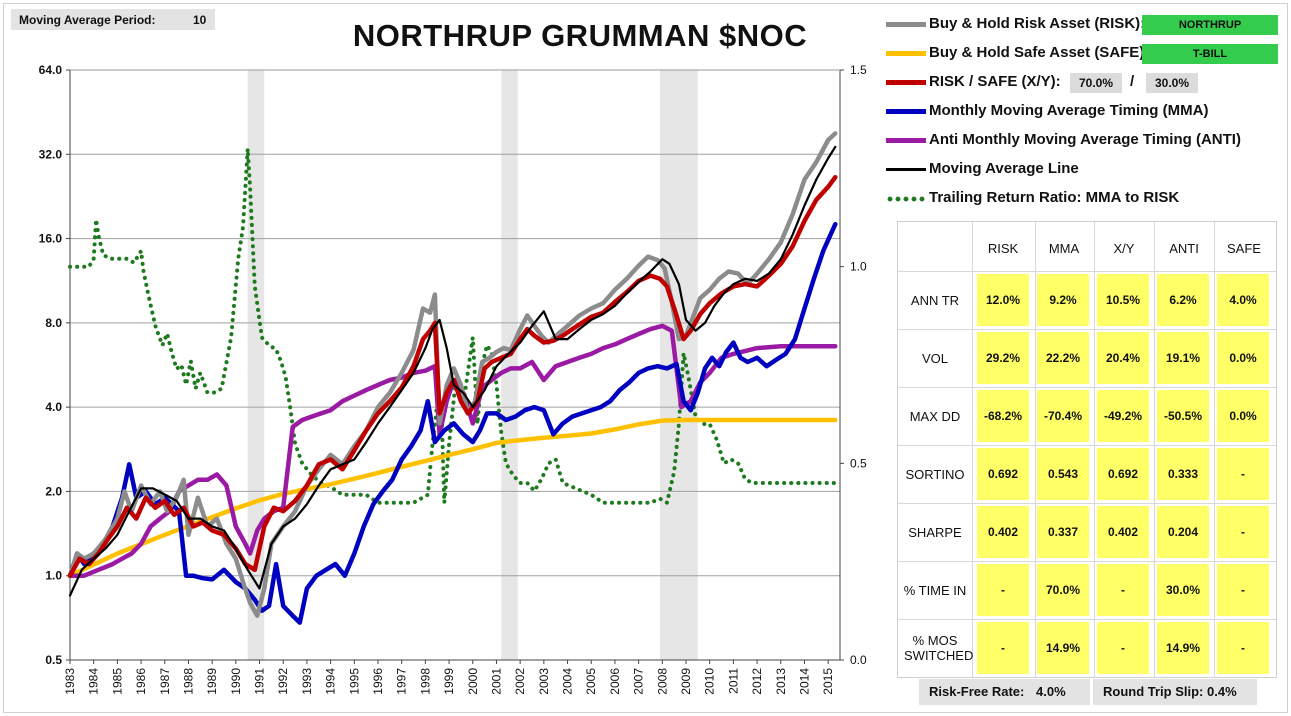 This screenshot has height=716, width=1291. What do you see at coordinates (1037, 23) in the screenshot?
I see `legend-label-risk: Buy & Hold Risk Asset (RISK):` at bounding box center [1037, 23].